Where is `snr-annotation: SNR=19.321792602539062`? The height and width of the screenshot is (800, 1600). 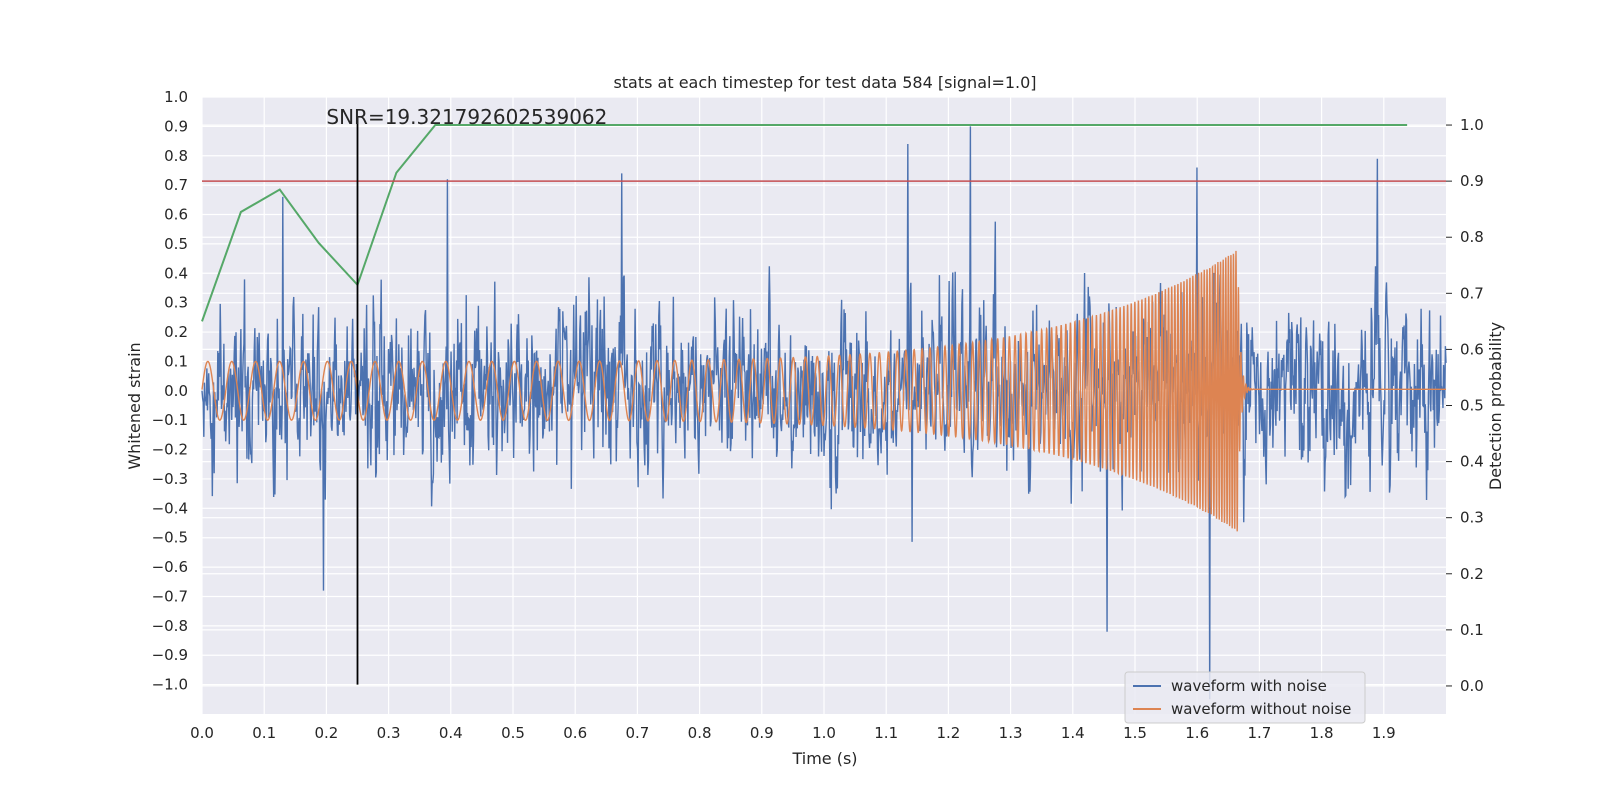
snr-annotation: SNR=19.321792602539062 is located at coordinates (466, 117).